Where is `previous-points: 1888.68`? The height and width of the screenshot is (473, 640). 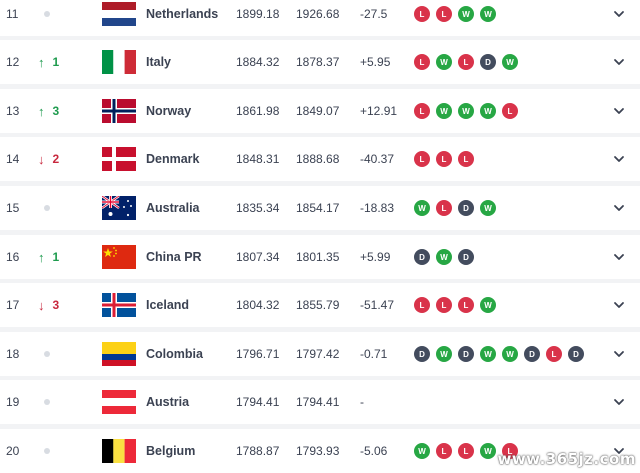
previous-points: 1888.68 is located at coordinates (318, 159).